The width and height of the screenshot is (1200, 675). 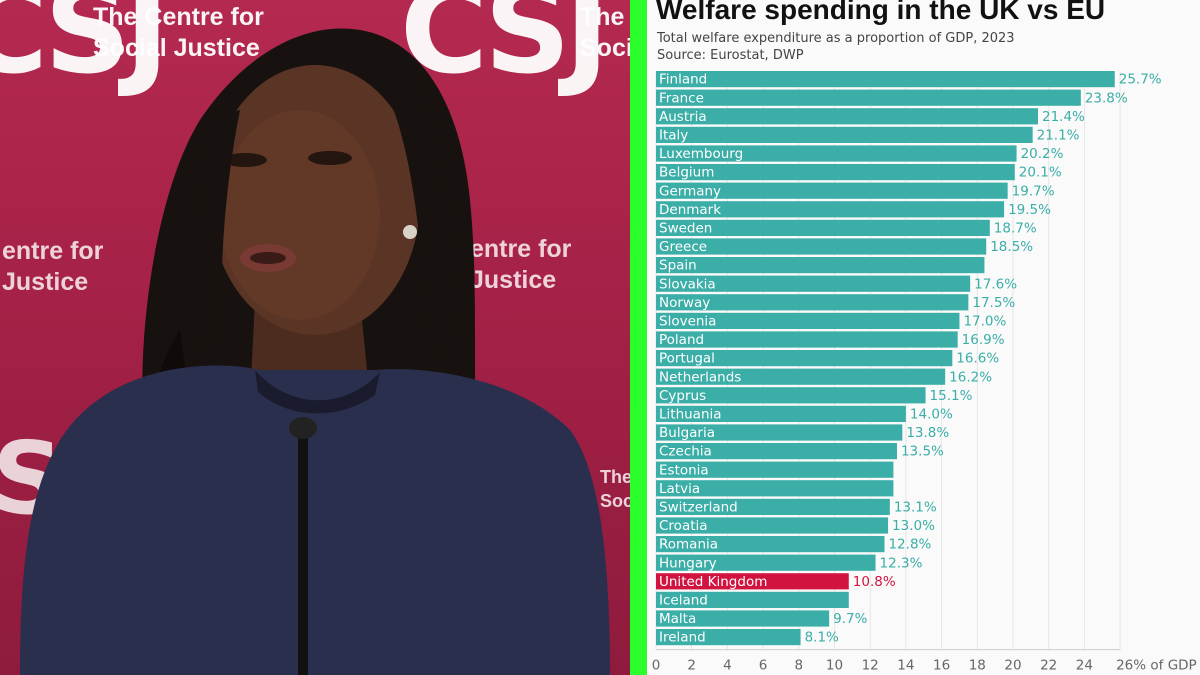 I want to click on bar-category-label: Slovenia, so click(x=687, y=322).